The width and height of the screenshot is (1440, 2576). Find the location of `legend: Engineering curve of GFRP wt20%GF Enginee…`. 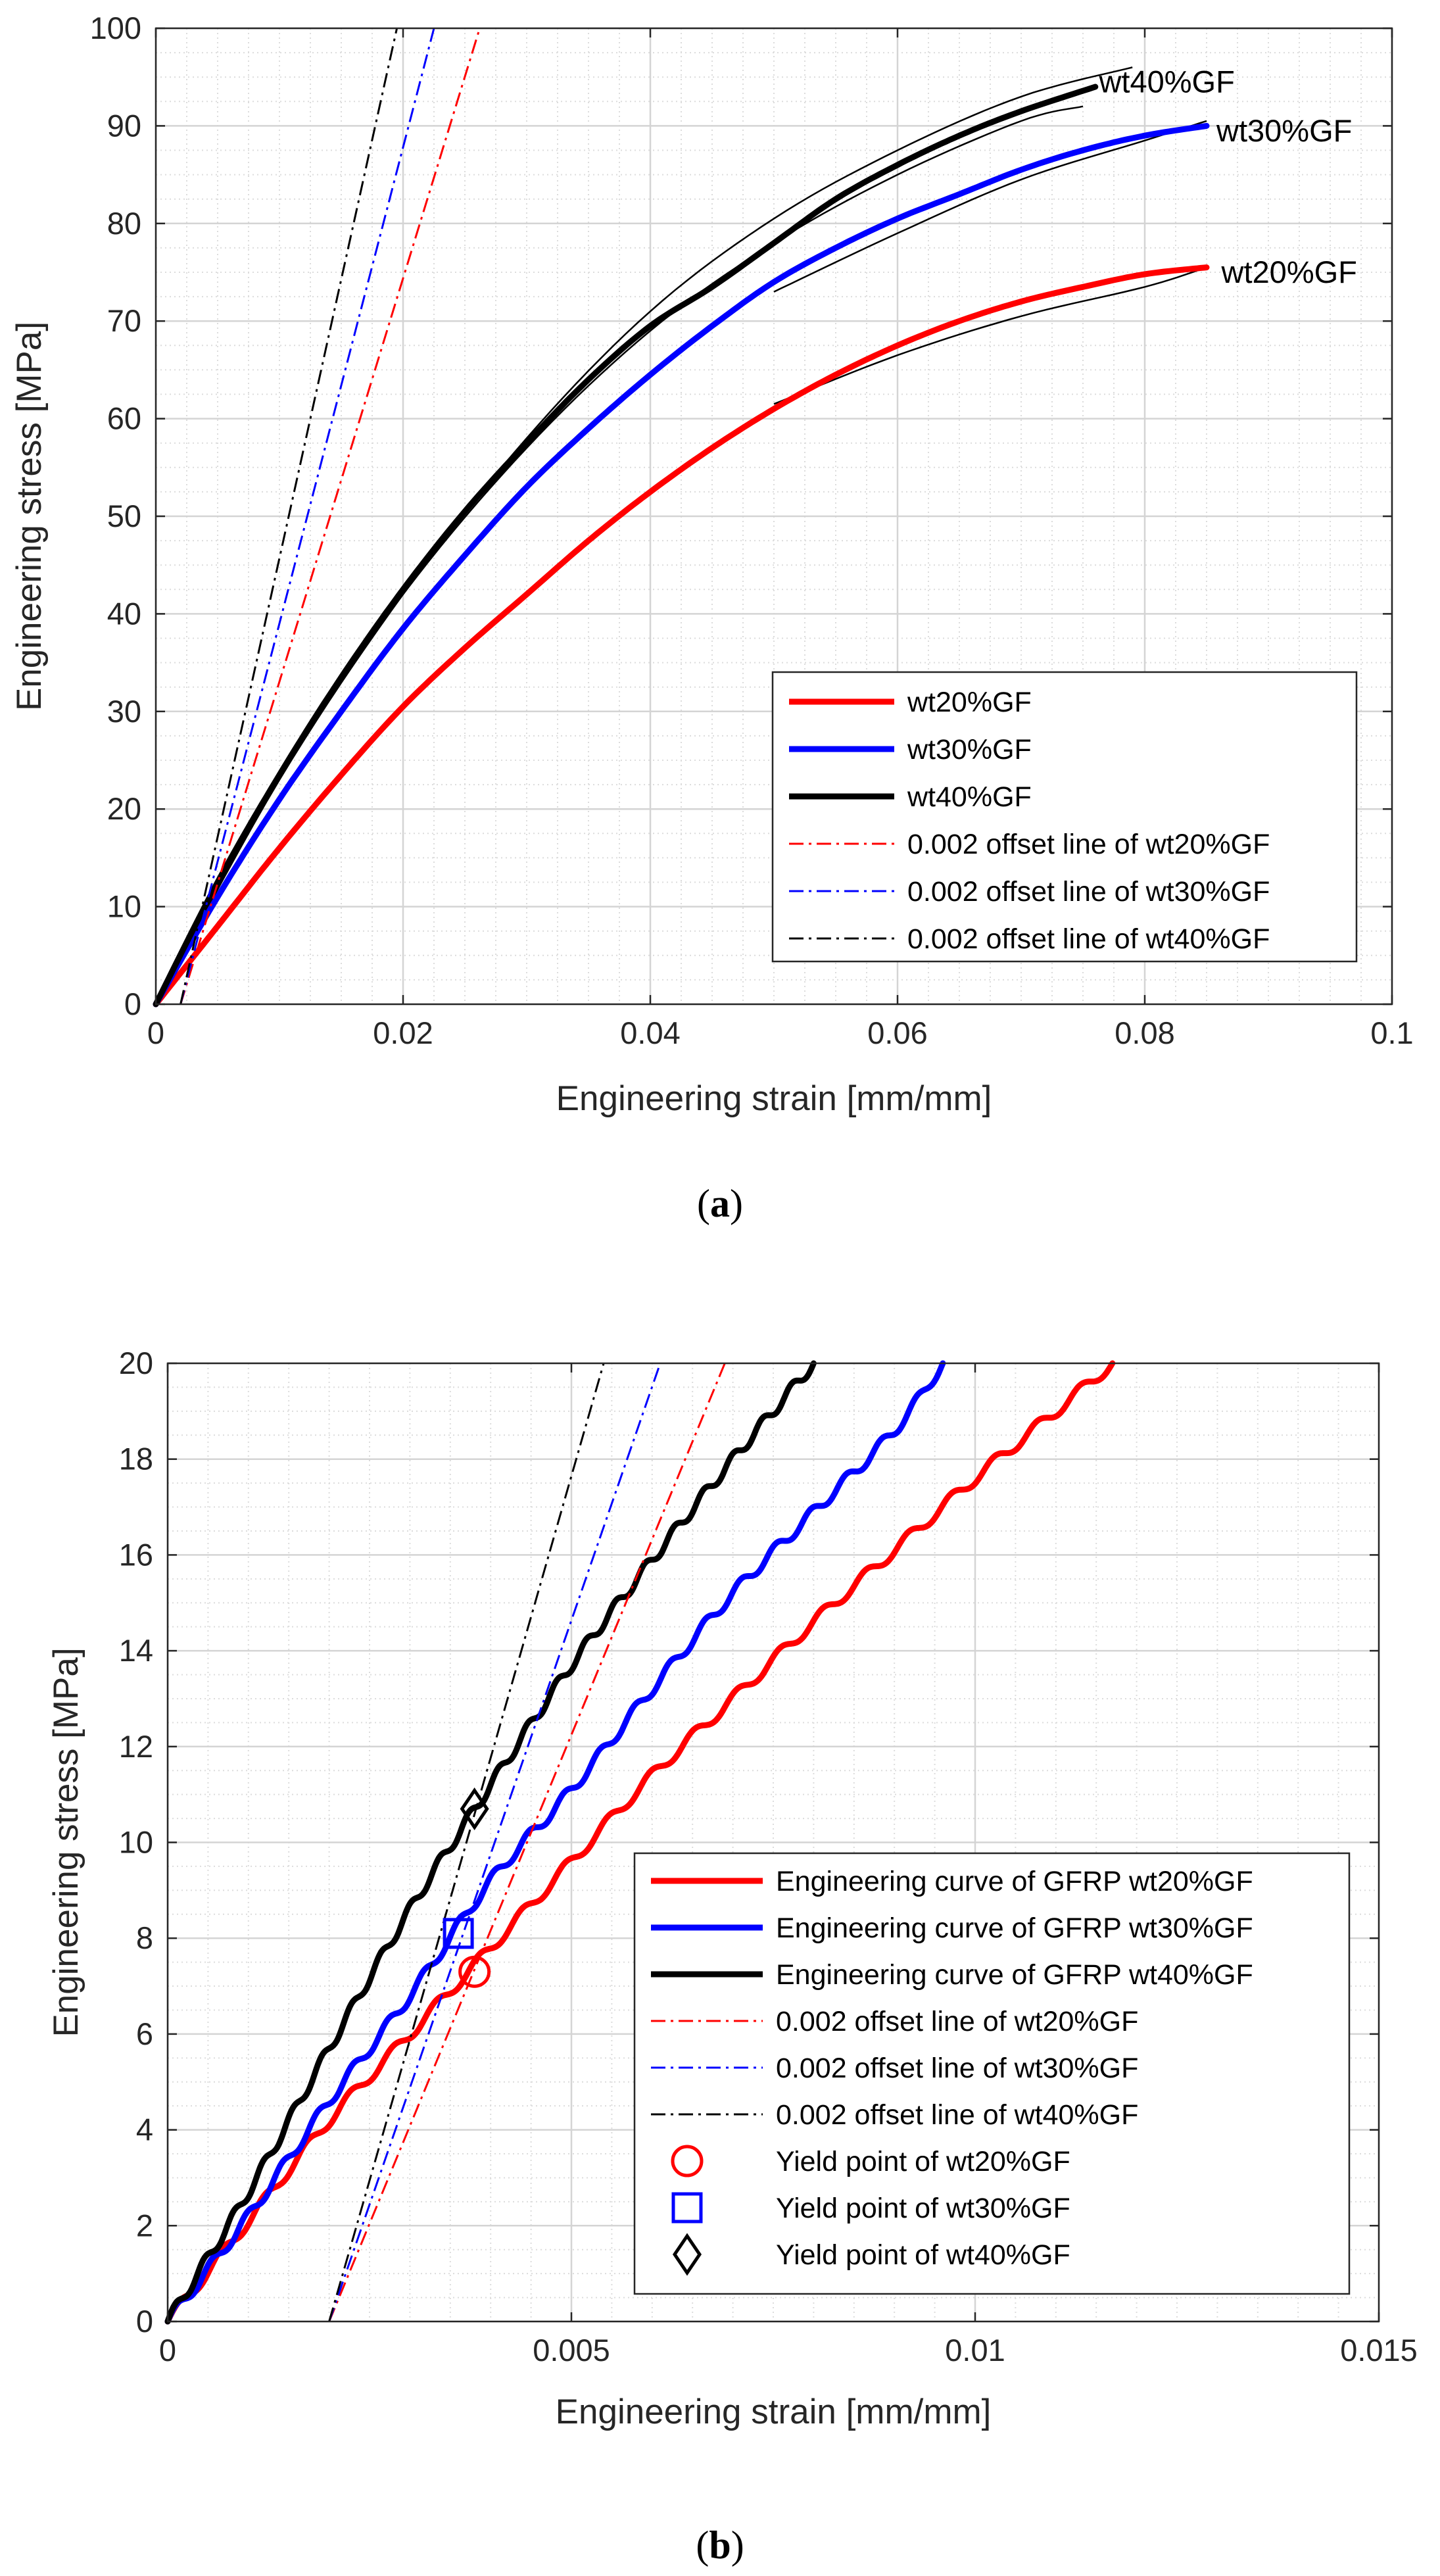

legend: Engineering curve of GFRP wt20%GF Enginee… is located at coordinates (992, 2073).